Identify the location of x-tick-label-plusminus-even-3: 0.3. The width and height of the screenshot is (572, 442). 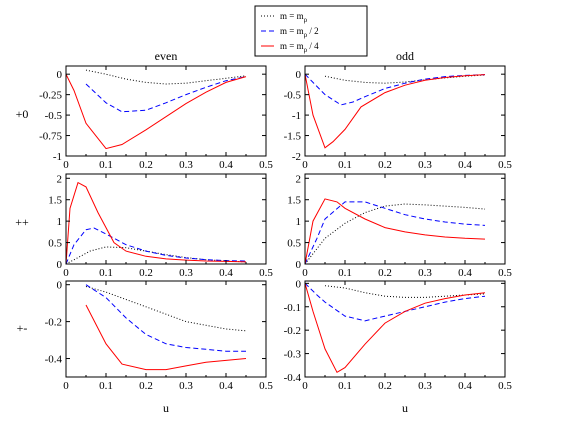
(186, 386).